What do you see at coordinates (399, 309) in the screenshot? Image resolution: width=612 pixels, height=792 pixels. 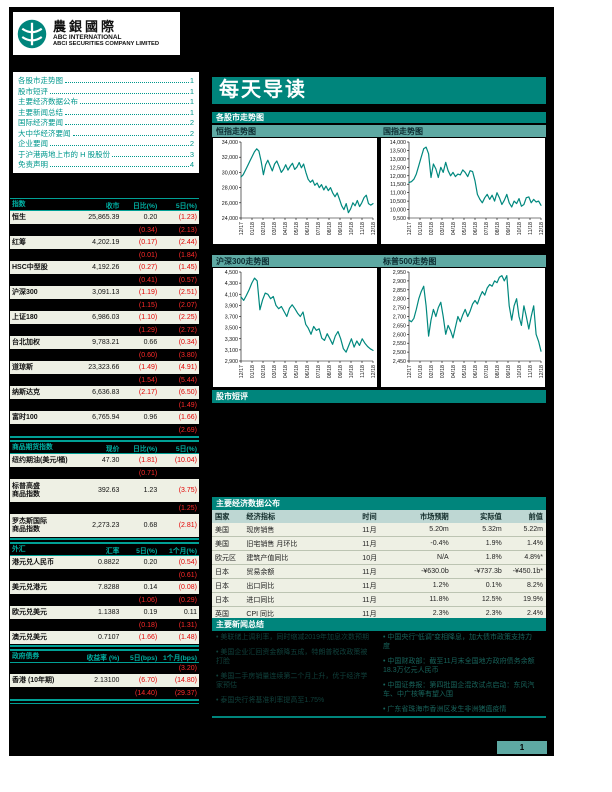 I see `y-axis-tick-label: 2,750` at bounding box center [399, 309].